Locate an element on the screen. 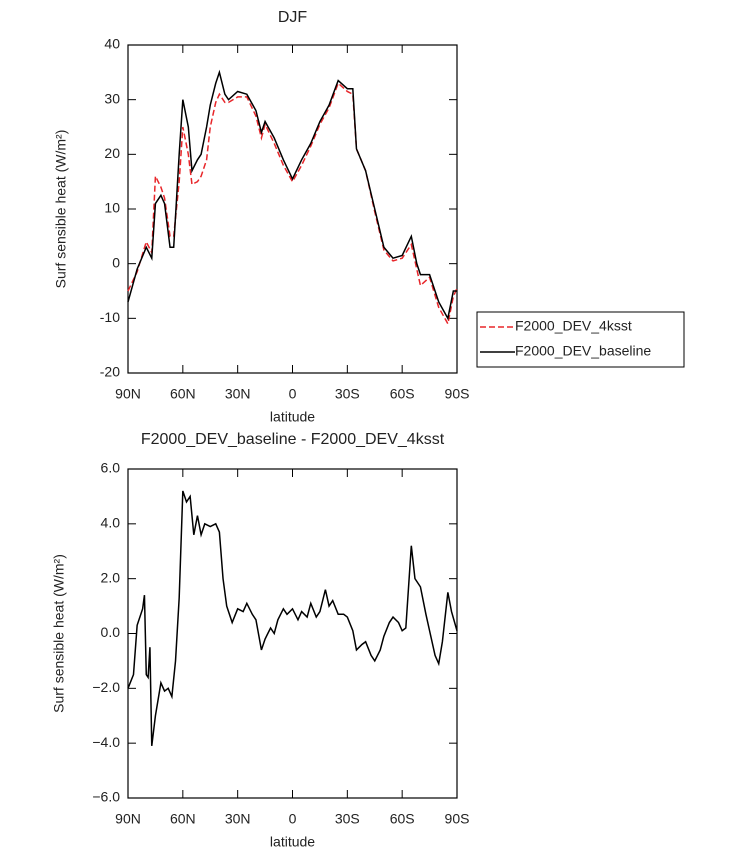 The image size is (733, 856). y-tick-label: 0 is located at coordinates (116, 262).